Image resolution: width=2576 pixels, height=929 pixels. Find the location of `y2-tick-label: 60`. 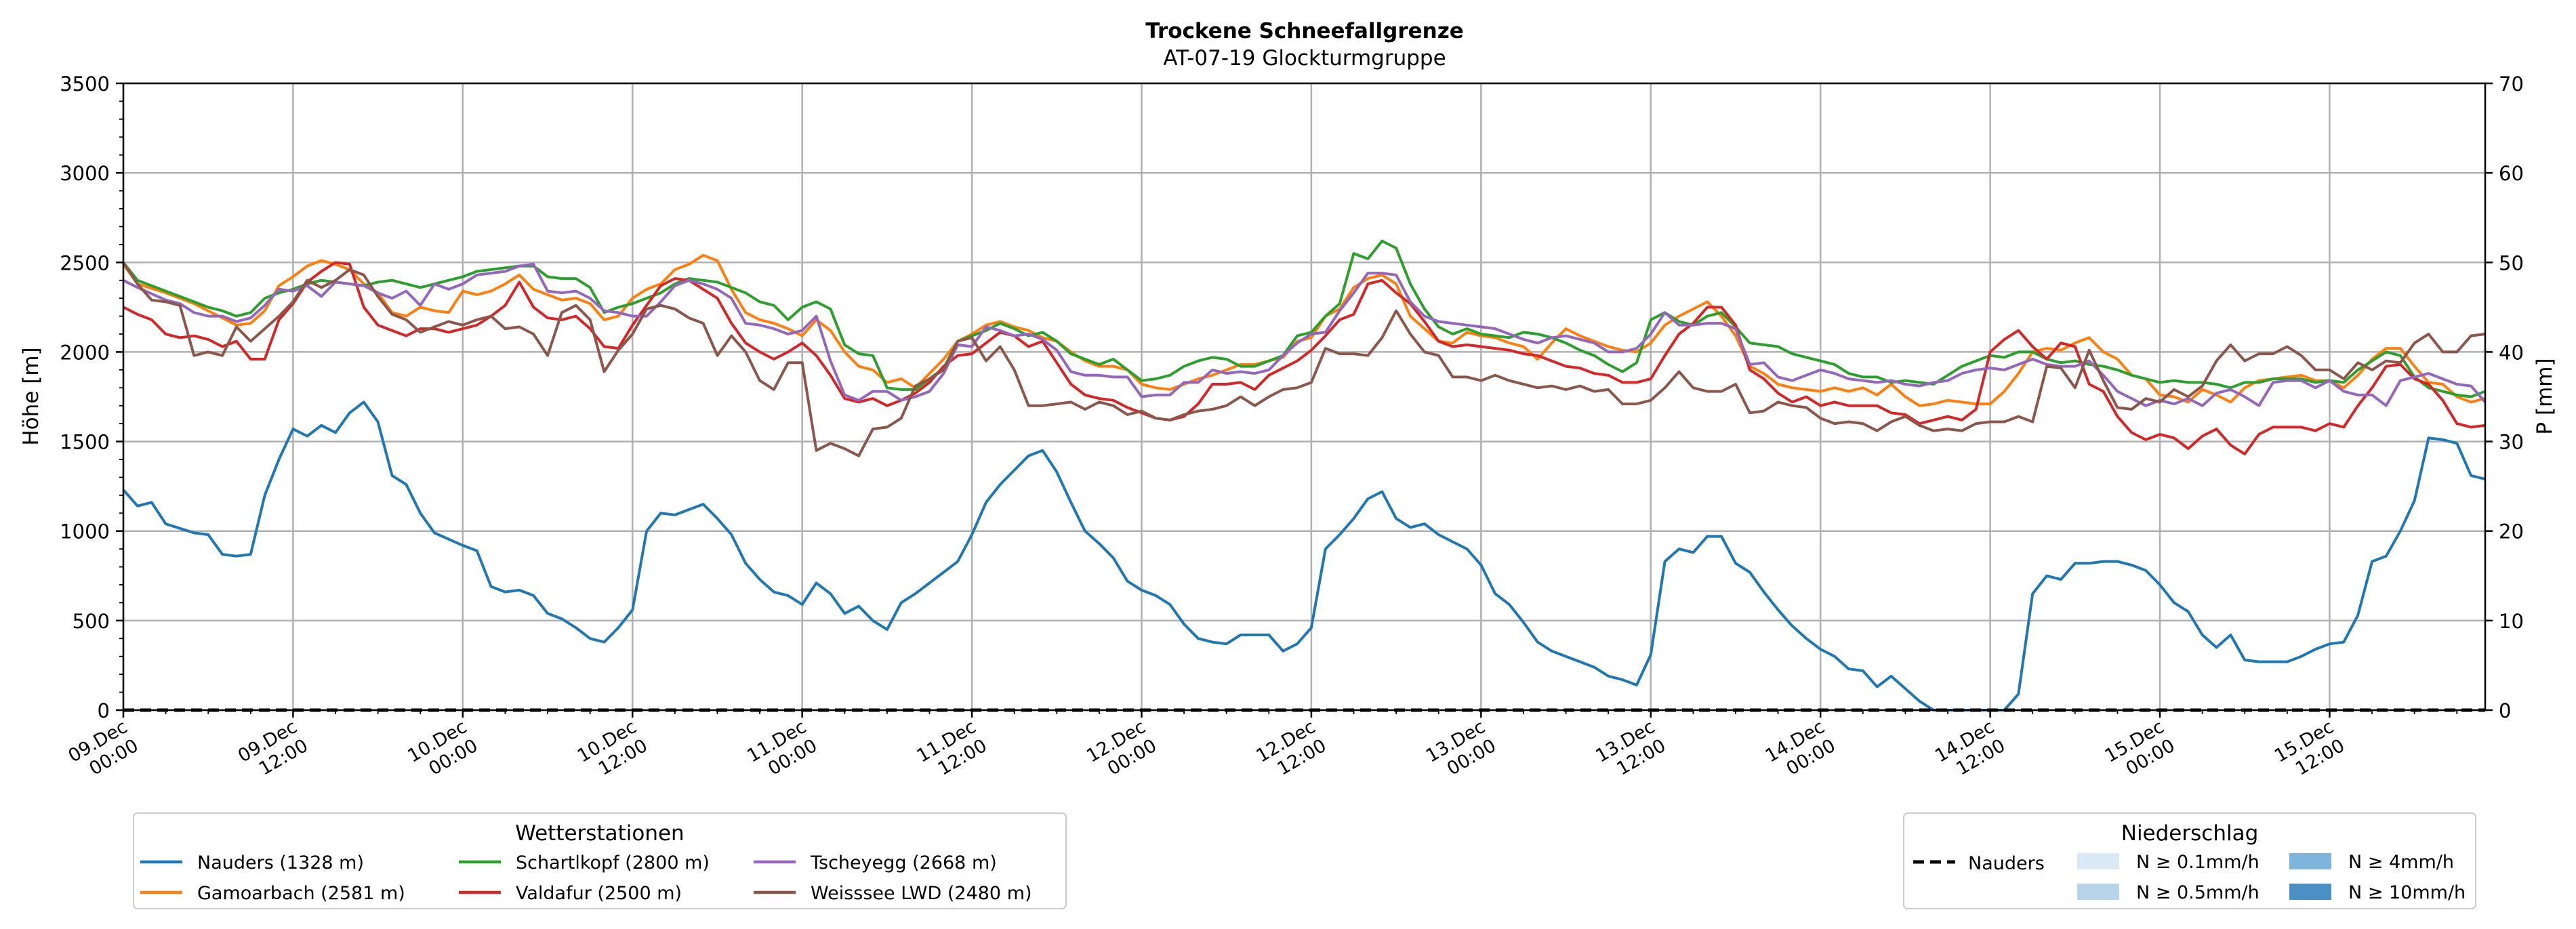

y2-tick-label: 60 is located at coordinates (2511, 173).